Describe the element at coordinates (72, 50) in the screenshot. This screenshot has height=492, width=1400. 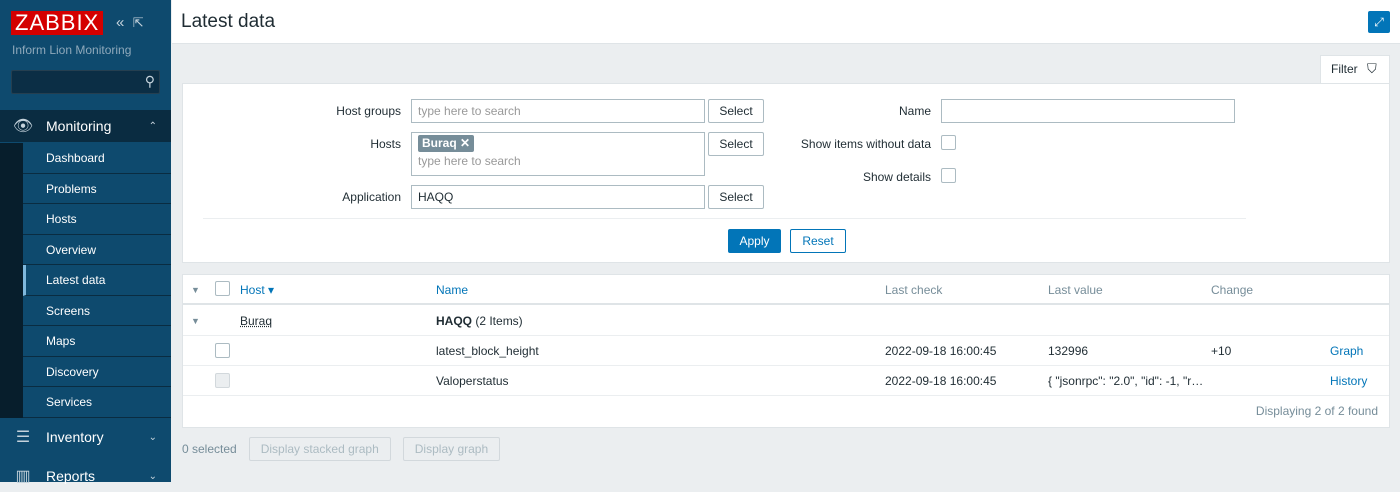
I see `server-name: Inform Lion Monitoring` at that location.